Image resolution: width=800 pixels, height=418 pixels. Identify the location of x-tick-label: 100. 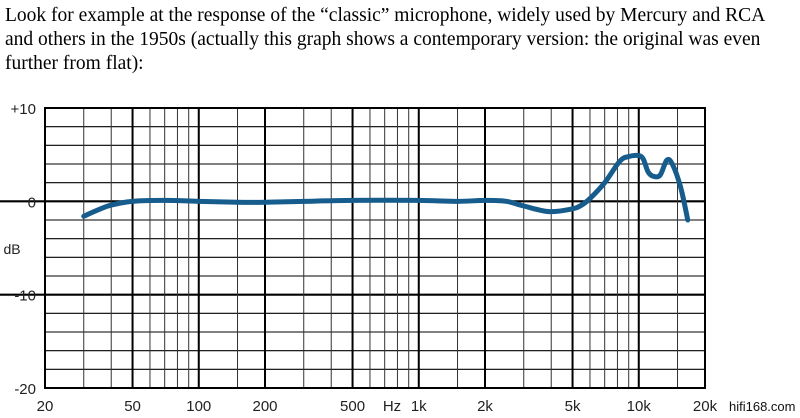
(198, 406).